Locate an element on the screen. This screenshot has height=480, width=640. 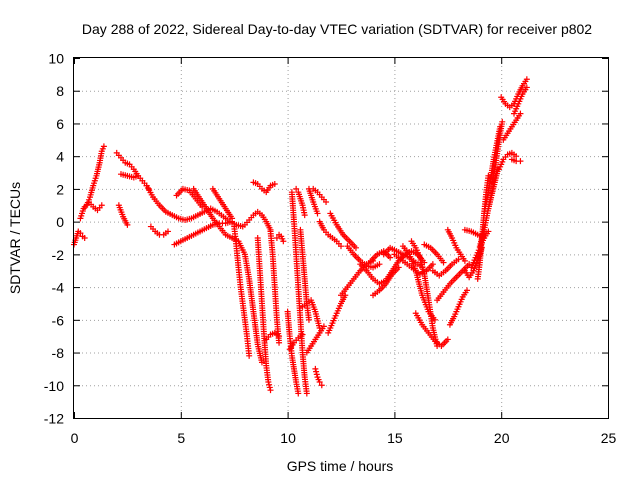
y-axis-title: SDTVAR / TECUs is located at coordinates (15, 238).